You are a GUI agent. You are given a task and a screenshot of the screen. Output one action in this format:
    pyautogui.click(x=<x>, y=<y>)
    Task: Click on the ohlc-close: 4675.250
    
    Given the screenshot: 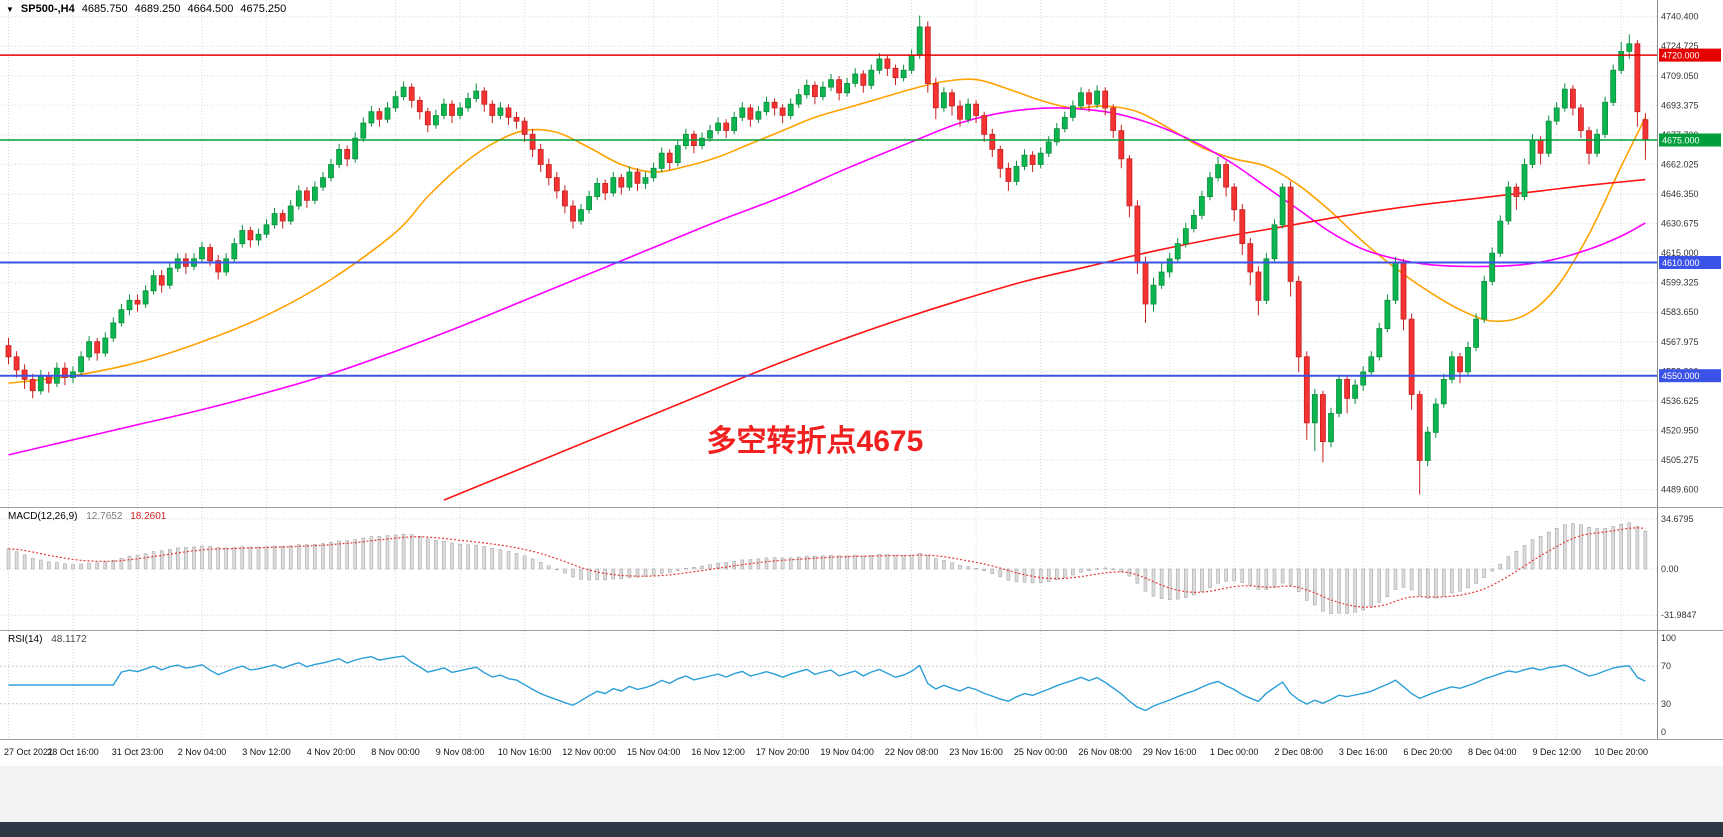 What is the action you would take?
    pyautogui.click(x=263, y=9)
    